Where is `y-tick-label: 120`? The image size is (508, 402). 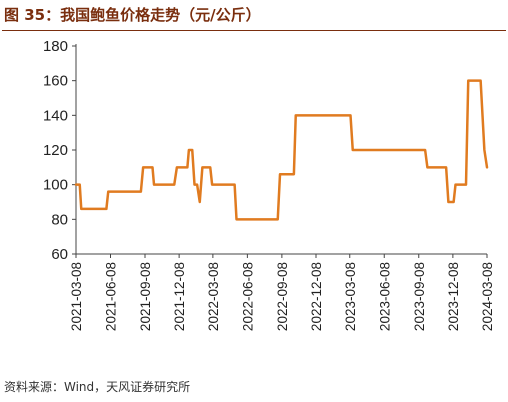 y-tick-label: 120 is located at coordinates (55, 150).